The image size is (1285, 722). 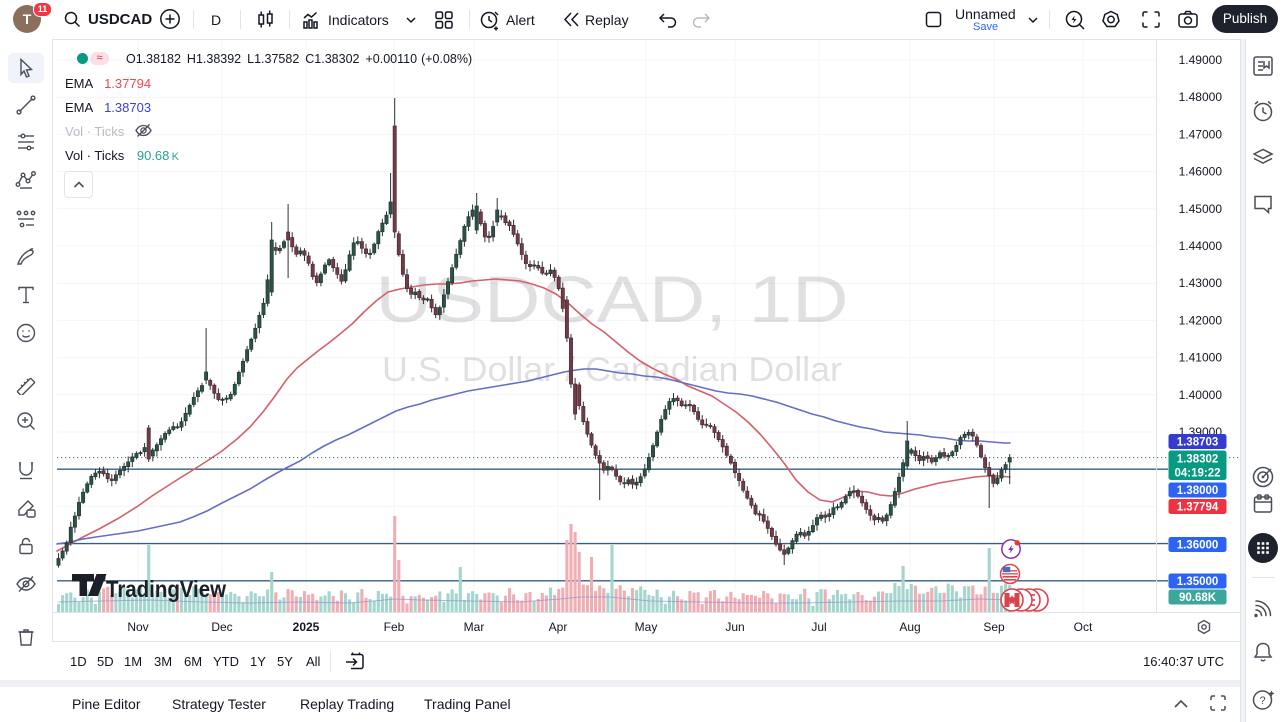 I want to click on svg-text: 1.37794, so click(x=1198, y=508).